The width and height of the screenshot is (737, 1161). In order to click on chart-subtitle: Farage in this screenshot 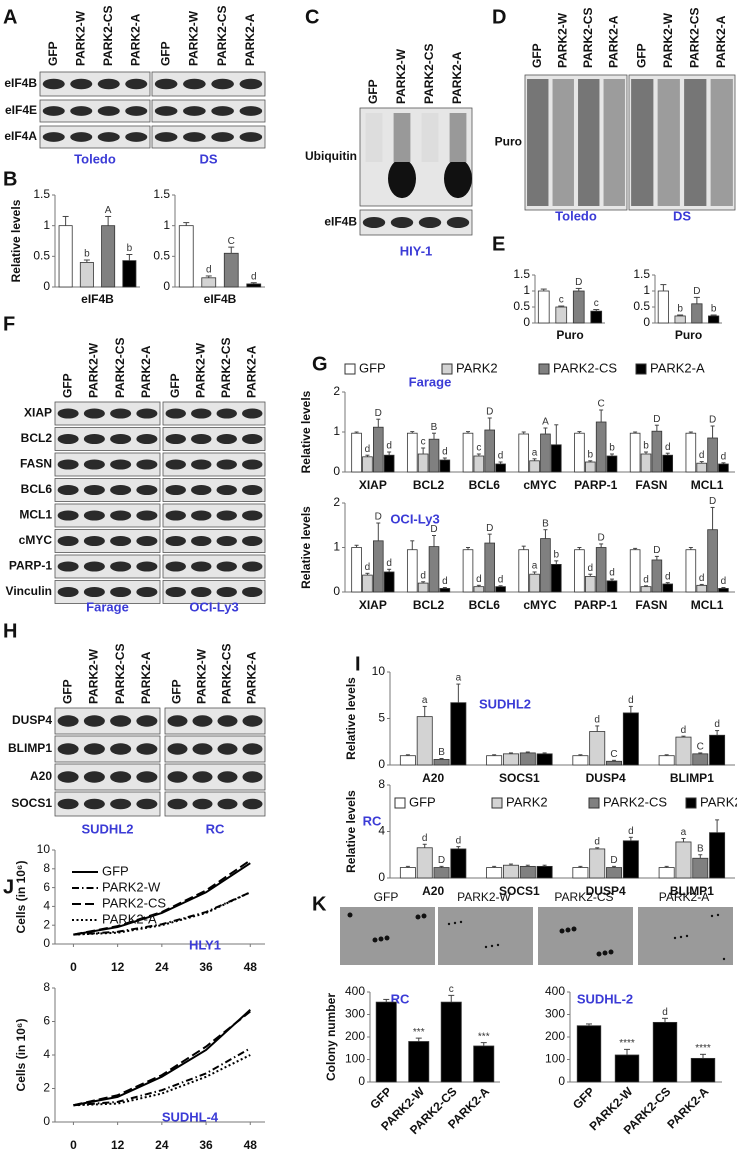, I will do `click(430, 381)`.